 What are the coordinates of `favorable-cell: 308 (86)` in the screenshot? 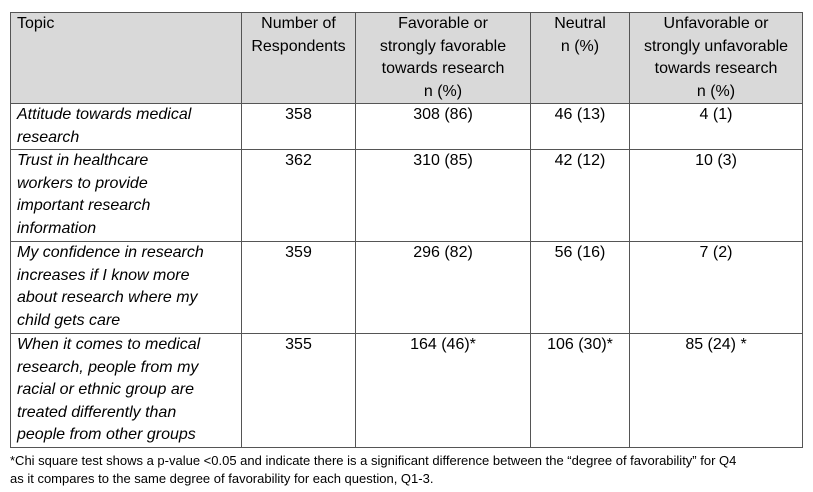 It's located at (443, 126).